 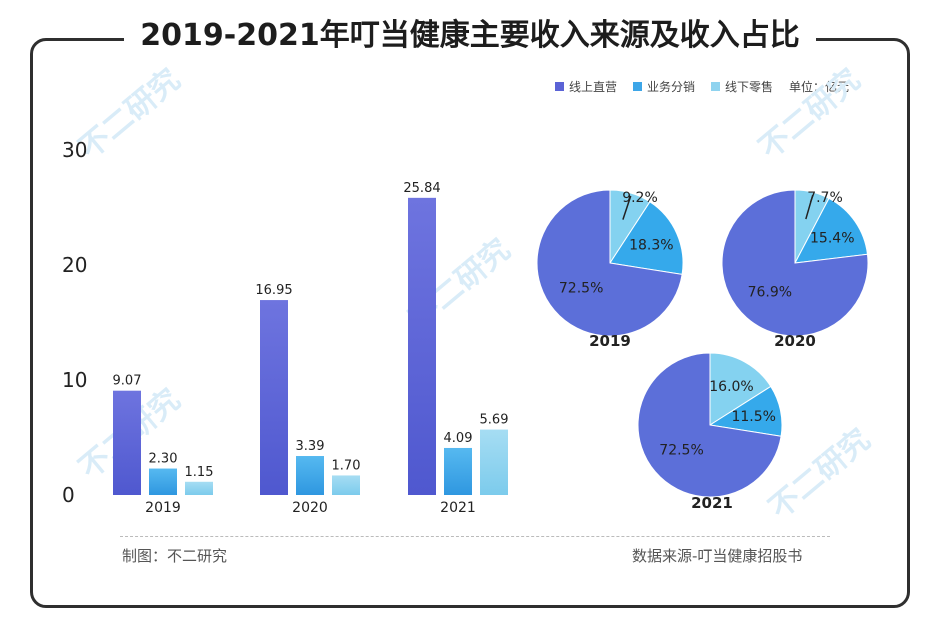 I want to click on bar-value-label: 2.30, so click(x=163, y=459).